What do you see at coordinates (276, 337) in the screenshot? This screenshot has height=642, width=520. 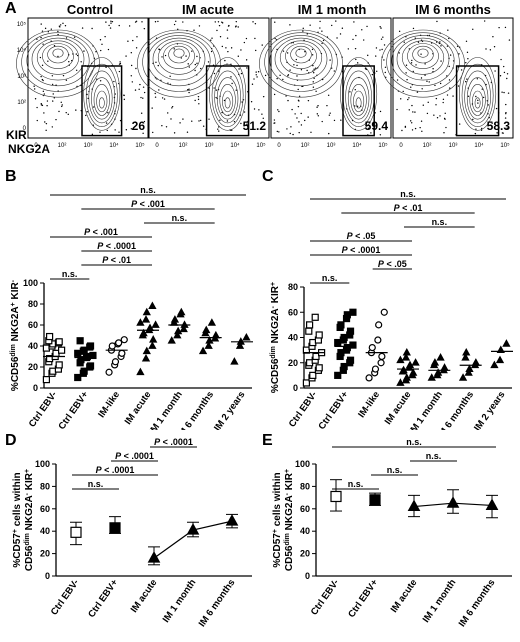 I see `y-axis-label: %CD56dim NKG2A- KIR+` at bounding box center [276, 337].